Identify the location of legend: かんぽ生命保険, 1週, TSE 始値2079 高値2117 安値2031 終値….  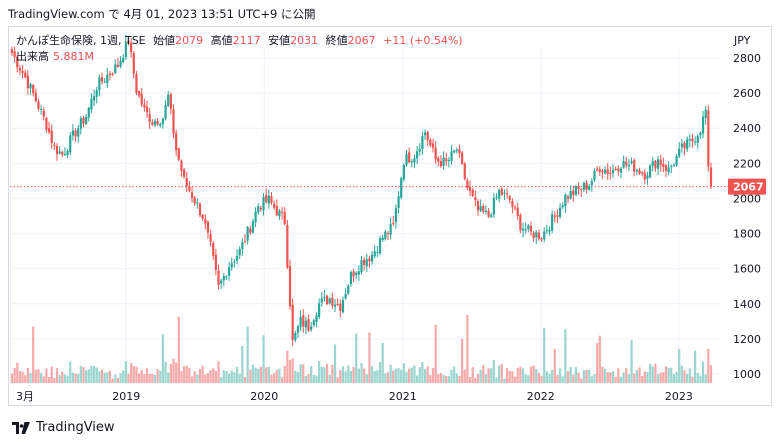
(239, 49).